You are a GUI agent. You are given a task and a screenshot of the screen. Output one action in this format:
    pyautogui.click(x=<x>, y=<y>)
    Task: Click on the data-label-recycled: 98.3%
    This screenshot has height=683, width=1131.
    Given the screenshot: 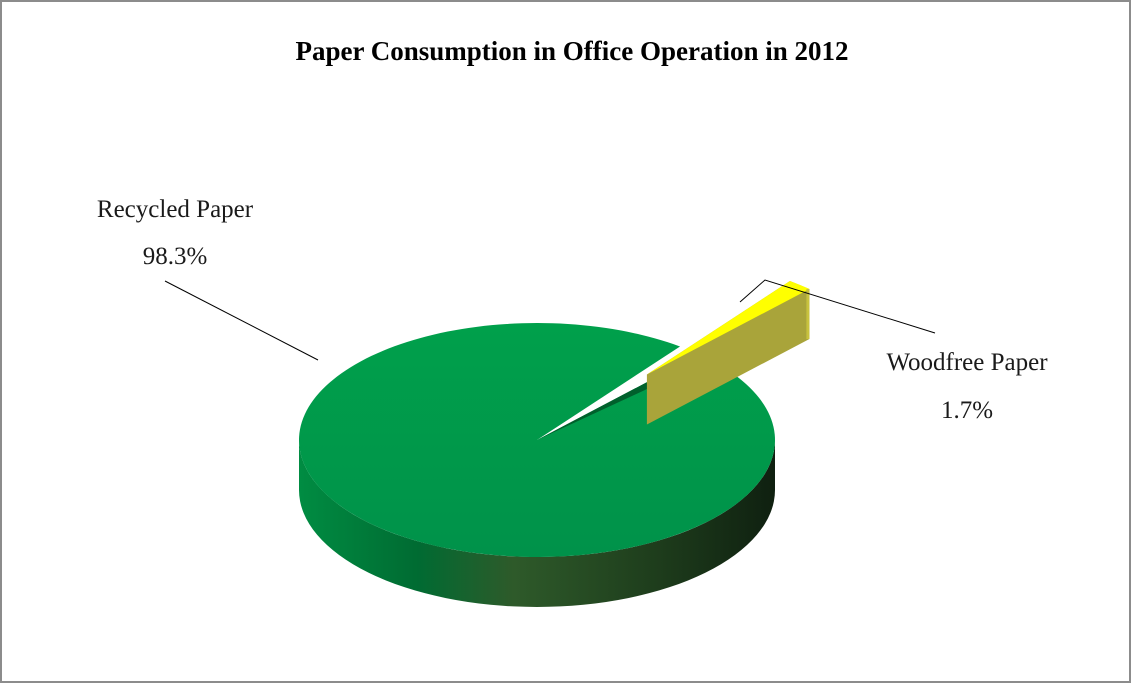 What is the action you would take?
    pyautogui.click(x=175, y=256)
    